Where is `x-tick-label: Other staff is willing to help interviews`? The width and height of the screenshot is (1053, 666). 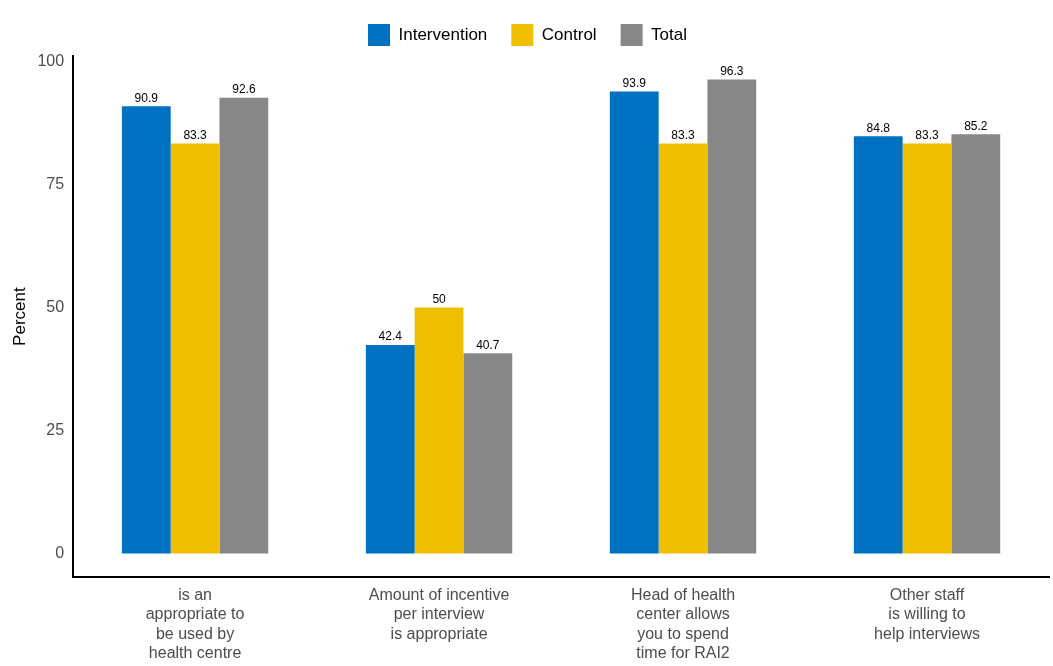 x-tick-label: Other staff is willing to help interviews is located at coordinates (927, 614).